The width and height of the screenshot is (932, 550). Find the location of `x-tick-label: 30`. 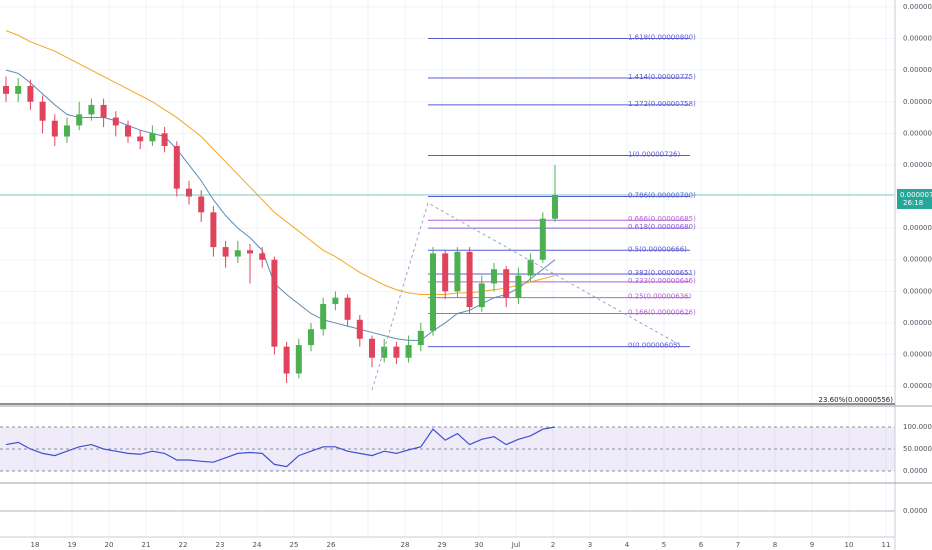

x-tick-label: 30 is located at coordinates (479, 545).